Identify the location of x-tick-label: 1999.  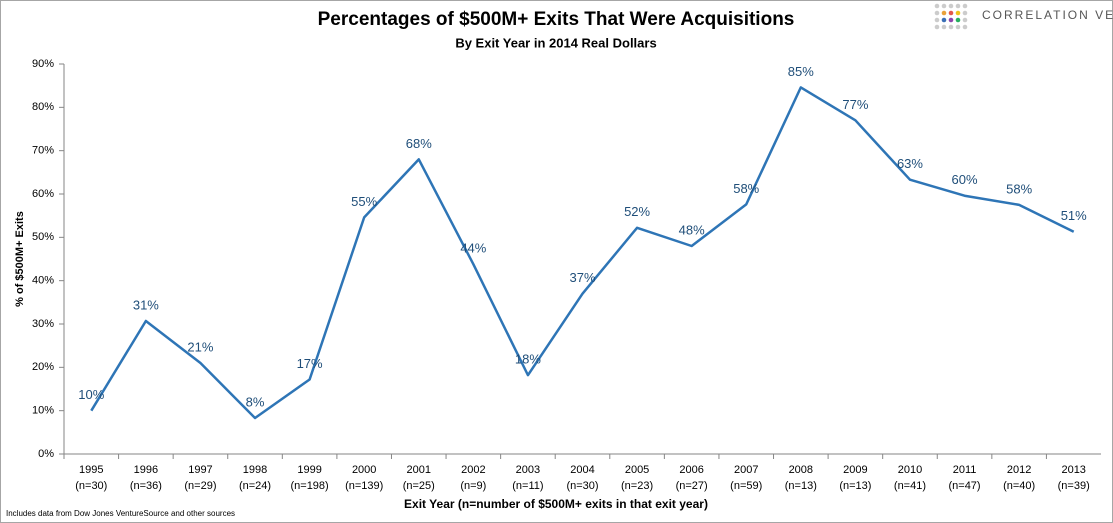
(309, 470).